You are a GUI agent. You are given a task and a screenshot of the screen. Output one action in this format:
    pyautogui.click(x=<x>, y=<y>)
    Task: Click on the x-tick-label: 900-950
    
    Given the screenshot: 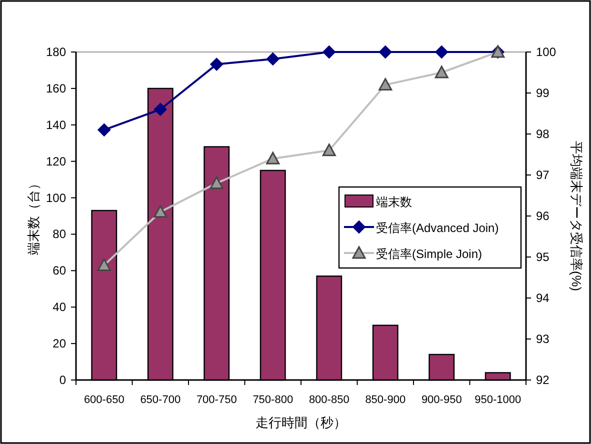 What is the action you would take?
    pyautogui.click(x=441, y=400)
    